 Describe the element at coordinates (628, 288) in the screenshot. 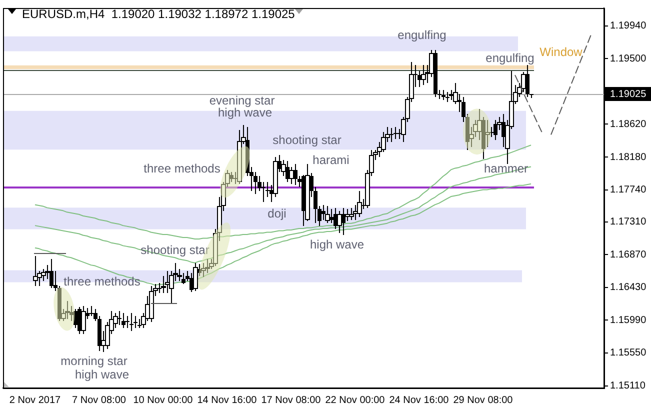

I see `y-tick-label: 1.16430` at that location.